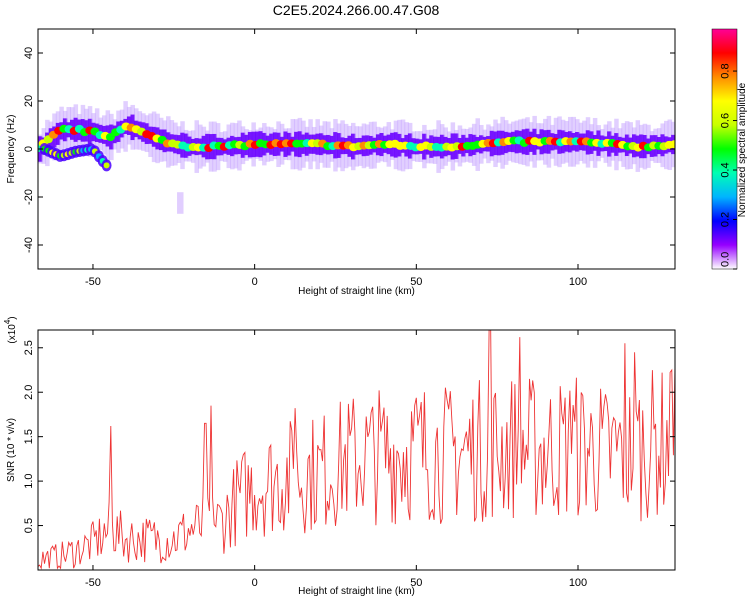 The image size is (750, 600). What do you see at coordinates (11, 450) in the screenshot?
I see `y-axis-label: SNR (10 * v/v)` at bounding box center [11, 450].